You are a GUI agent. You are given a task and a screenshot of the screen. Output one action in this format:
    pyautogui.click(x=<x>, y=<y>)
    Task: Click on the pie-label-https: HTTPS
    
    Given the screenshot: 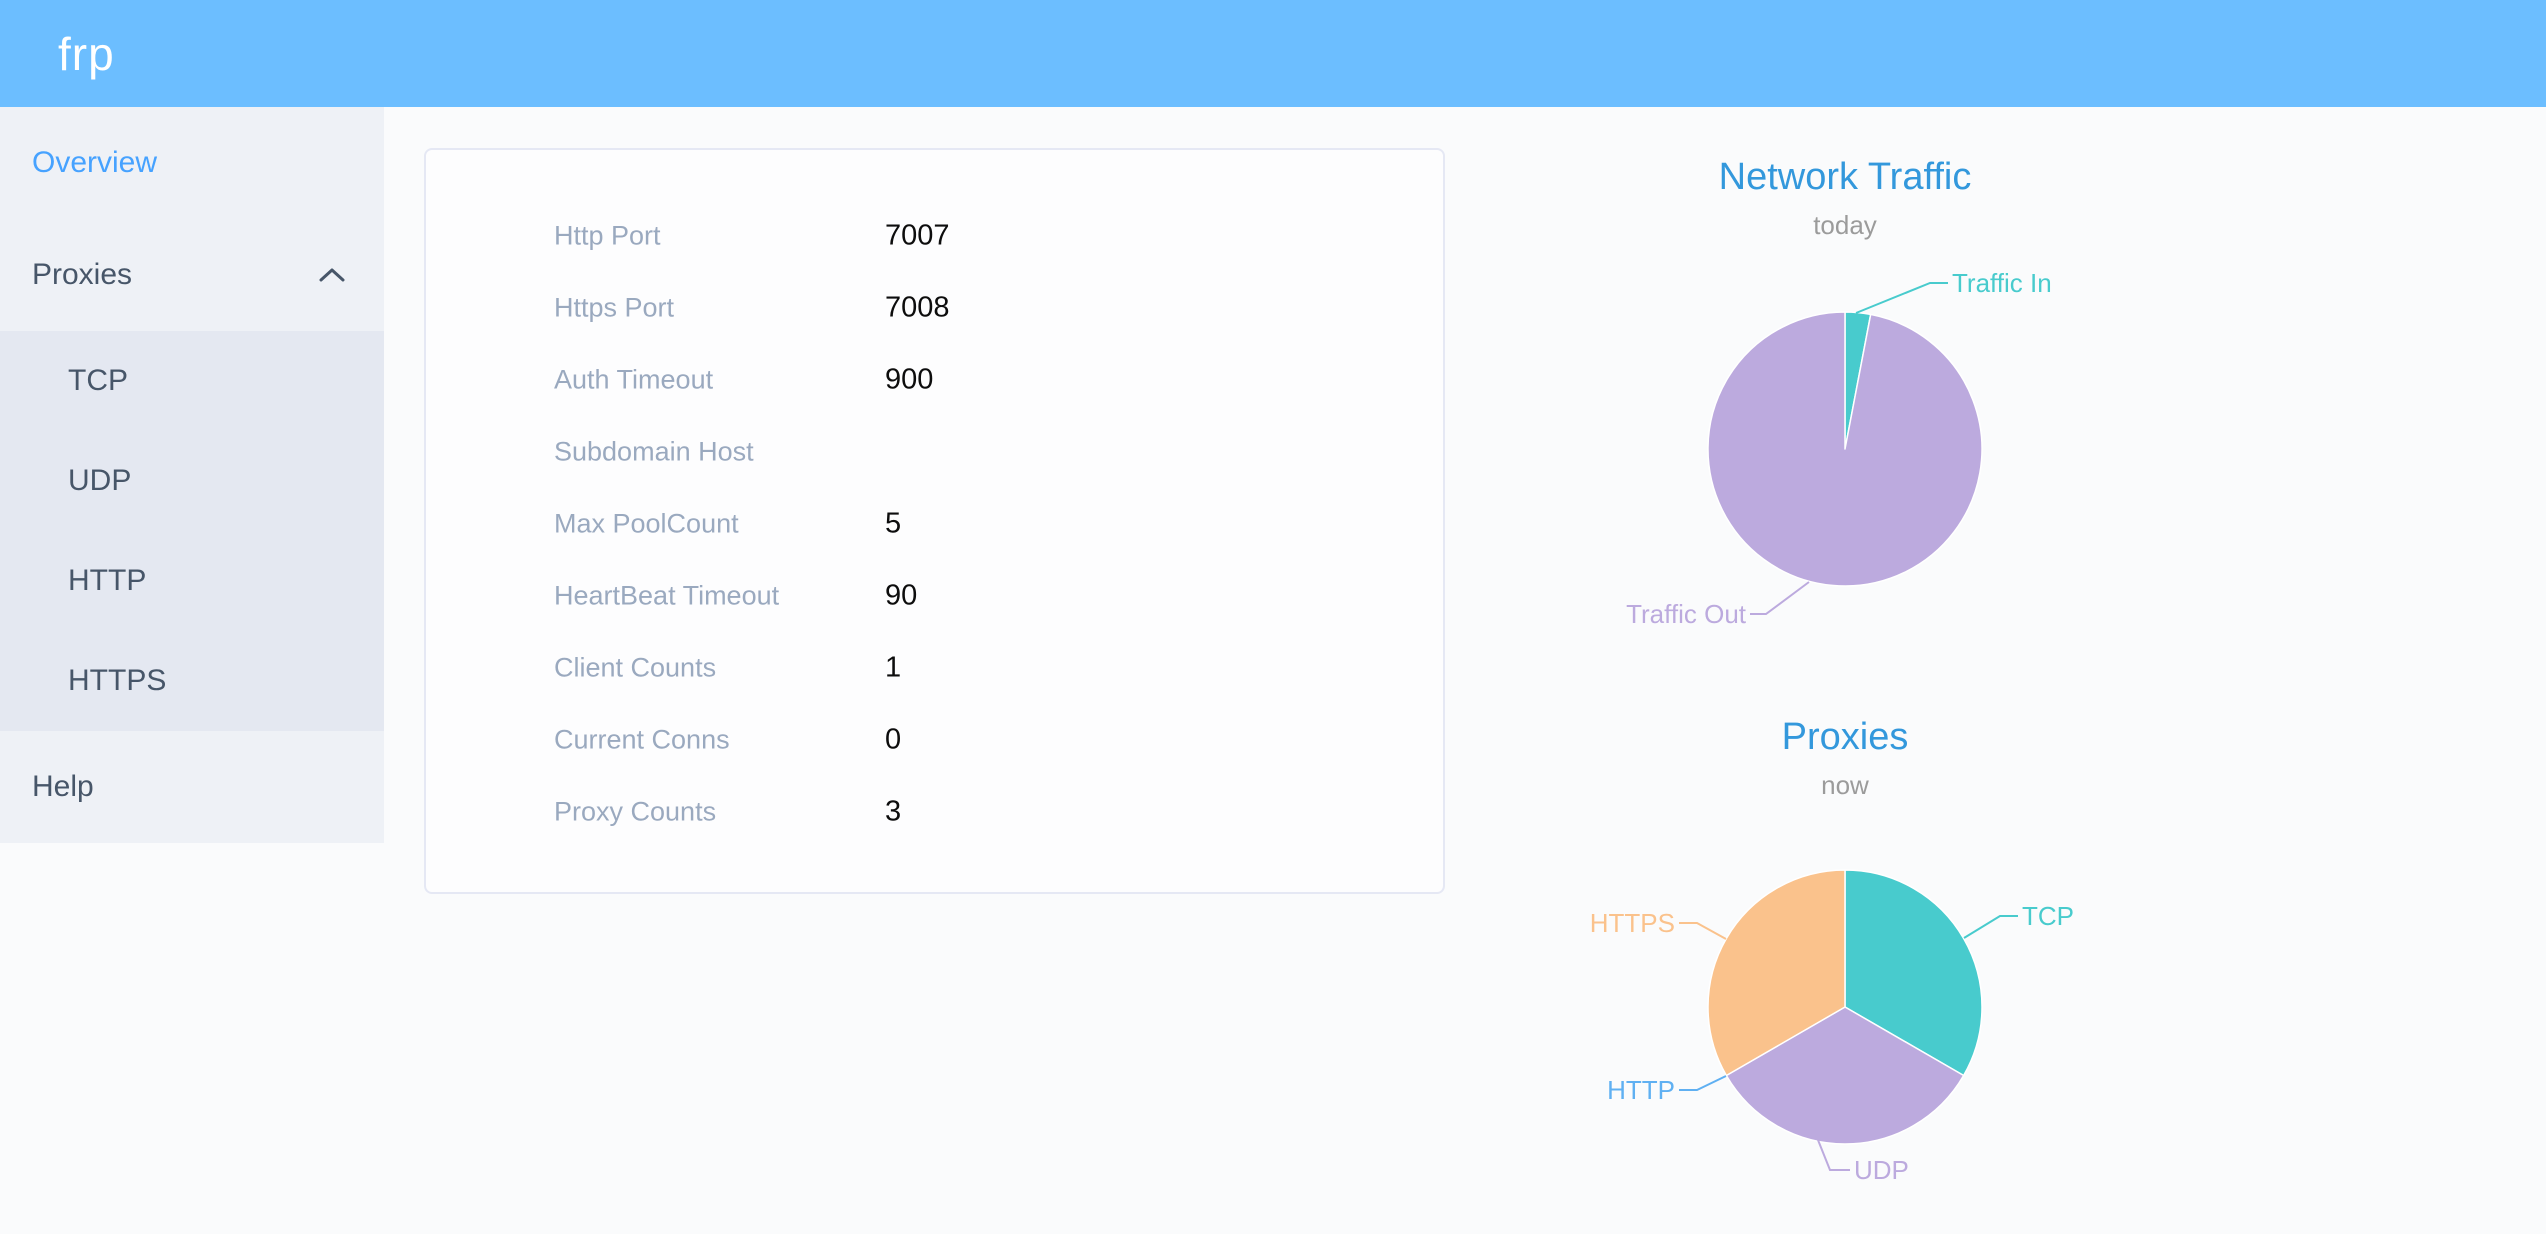 What is the action you would take?
    pyautogui.click(x=1632, y=923)
    